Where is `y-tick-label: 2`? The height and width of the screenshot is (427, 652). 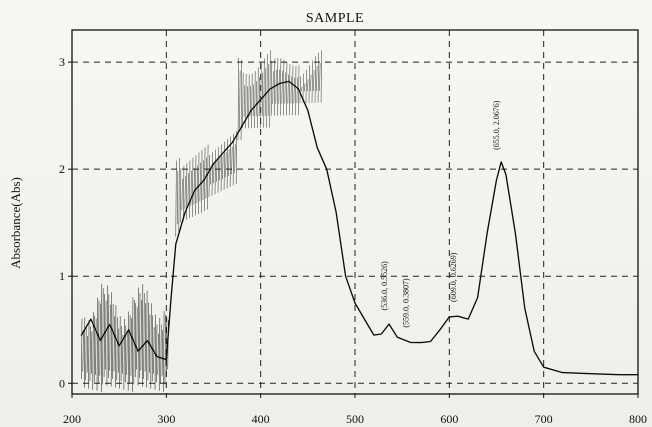 y-tick-label: 2 is located at coordinates (62, 169).